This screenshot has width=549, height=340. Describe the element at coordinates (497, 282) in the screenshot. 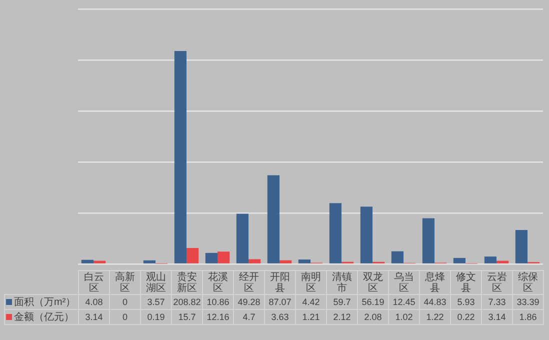

I see `x-tick-label: 云岩区` at that location.